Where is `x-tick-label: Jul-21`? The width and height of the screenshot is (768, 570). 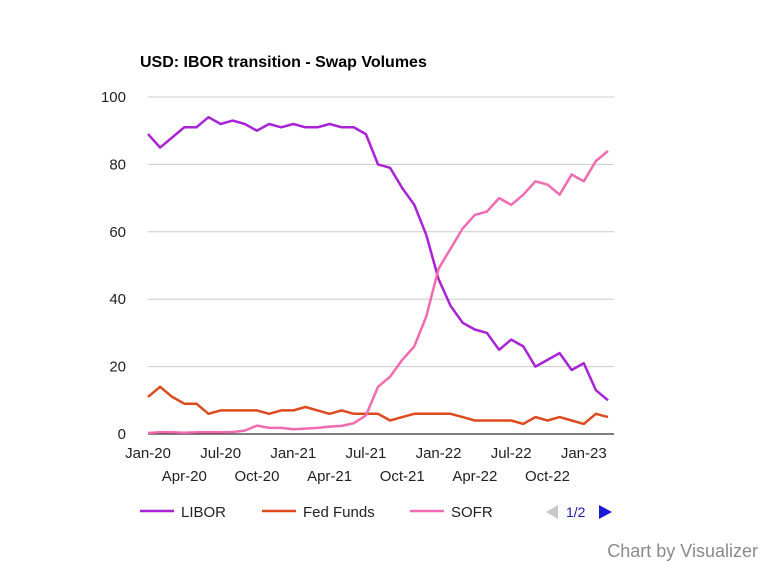 x-tick-label: Jul-21 is located at coordinates (365, 453).